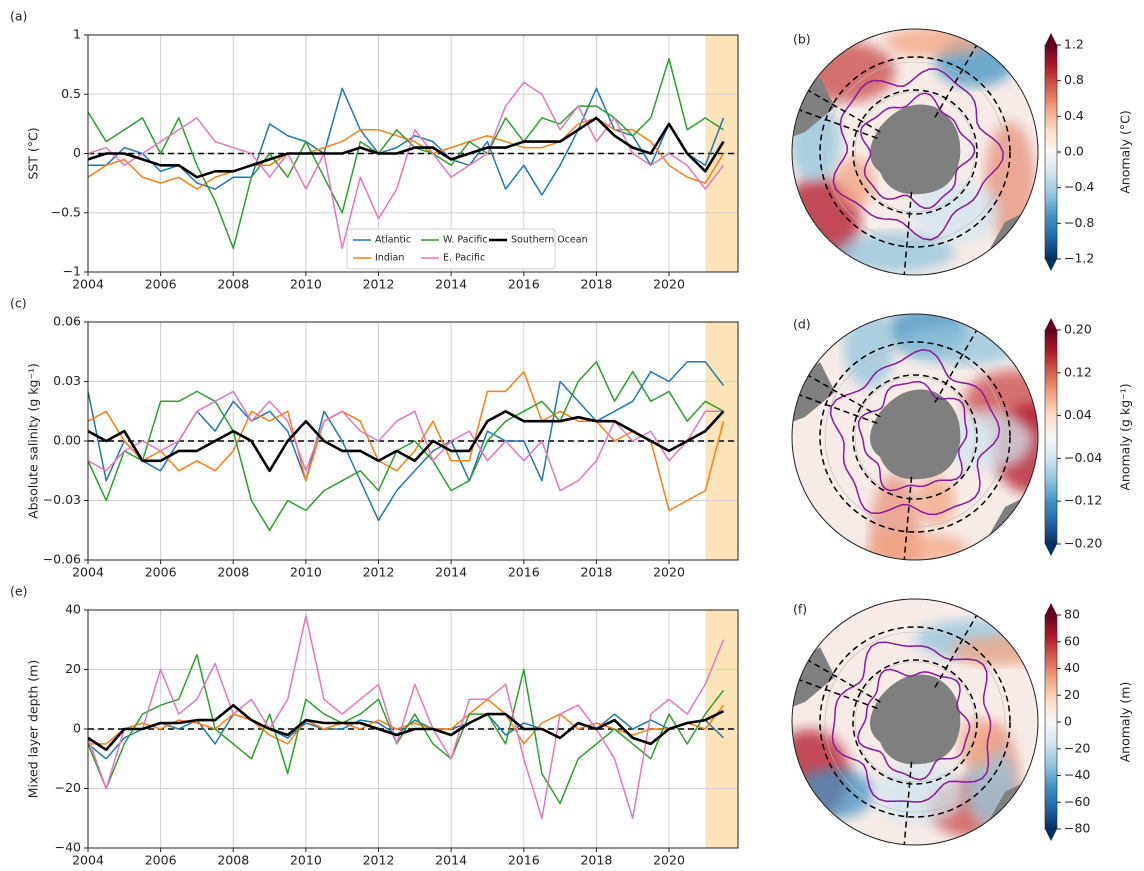  What do you see at coordinates (306, 860) in the screenshot?
I see `x-tick-label: 2010` at bounding box center [306, 860].